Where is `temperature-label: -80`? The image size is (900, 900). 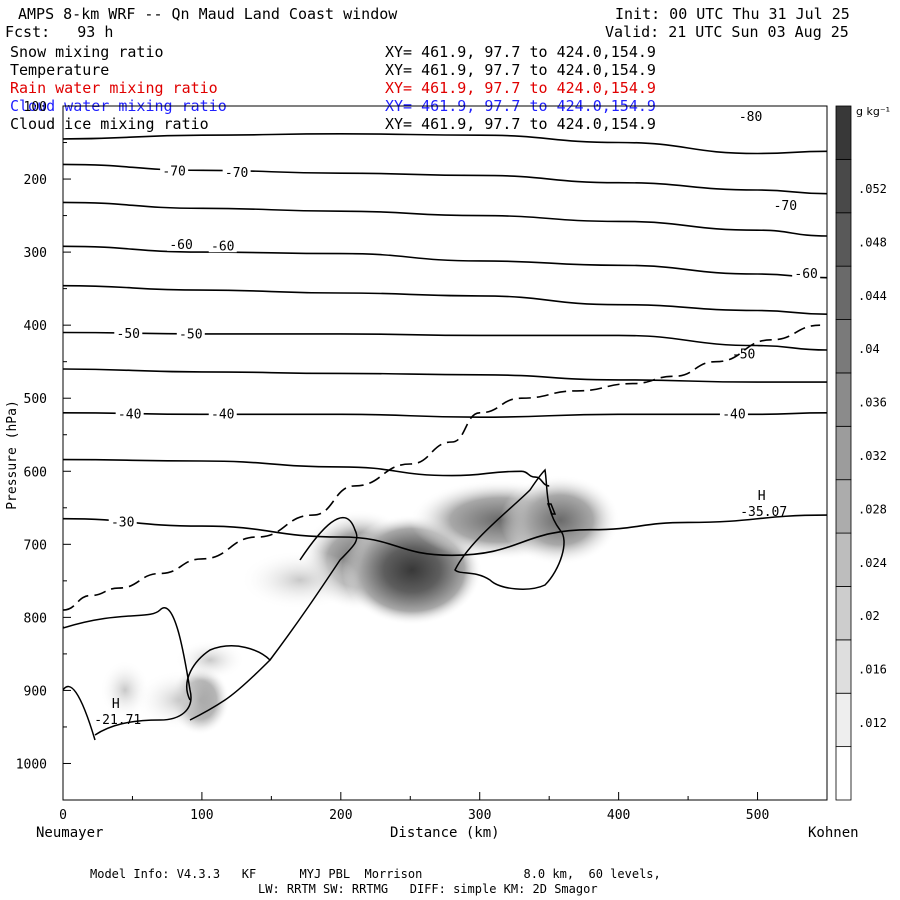
temperature-label: -80 is located at coordinates (750, 117).